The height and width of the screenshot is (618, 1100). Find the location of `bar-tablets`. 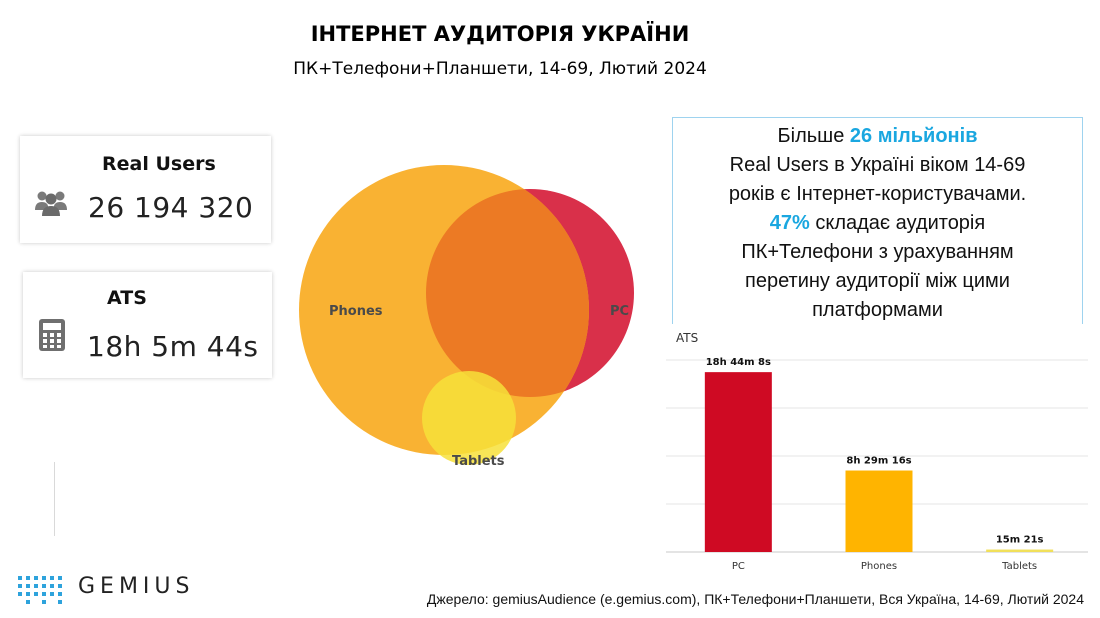

bar-tablets is located at coordinates (1020, 550).